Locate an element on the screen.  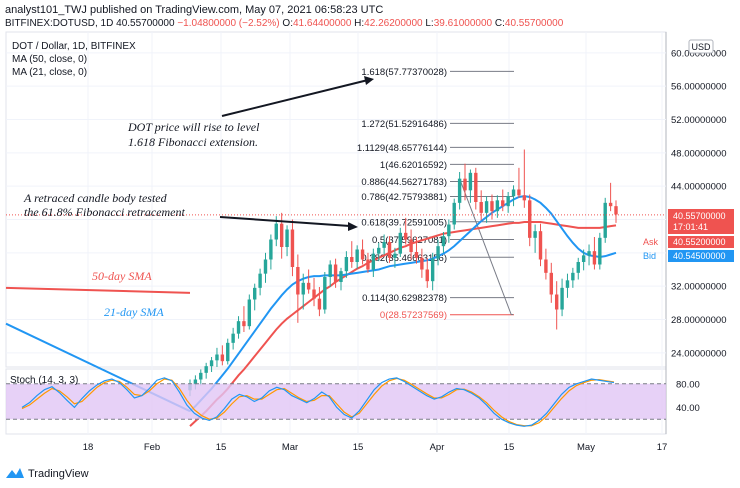
ask-tag is located at coordinates (701, 242).